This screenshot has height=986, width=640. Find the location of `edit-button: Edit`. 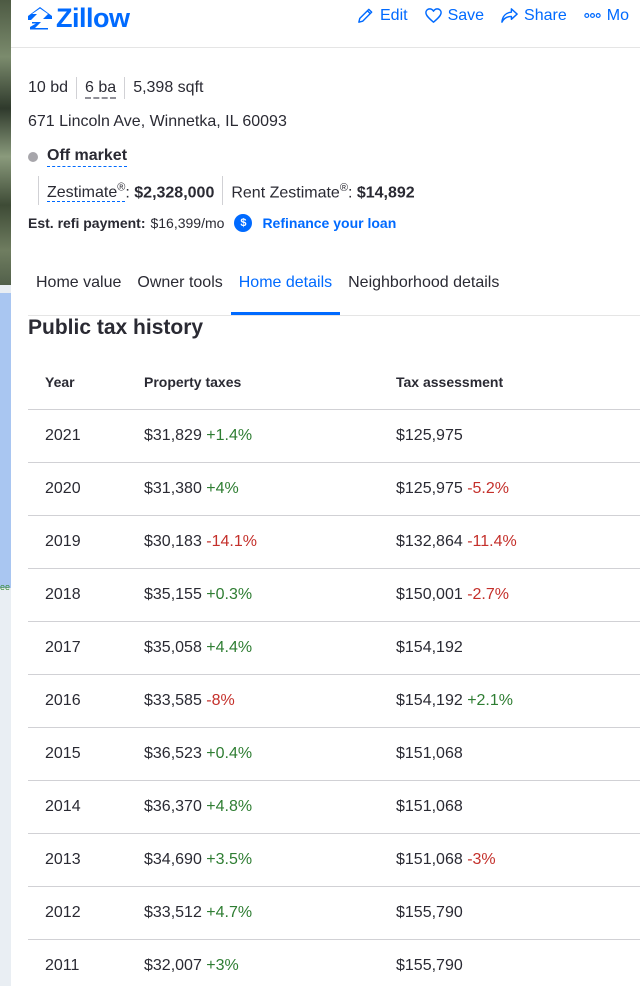

edit-button: Edit is located at coordinates (382, 15).